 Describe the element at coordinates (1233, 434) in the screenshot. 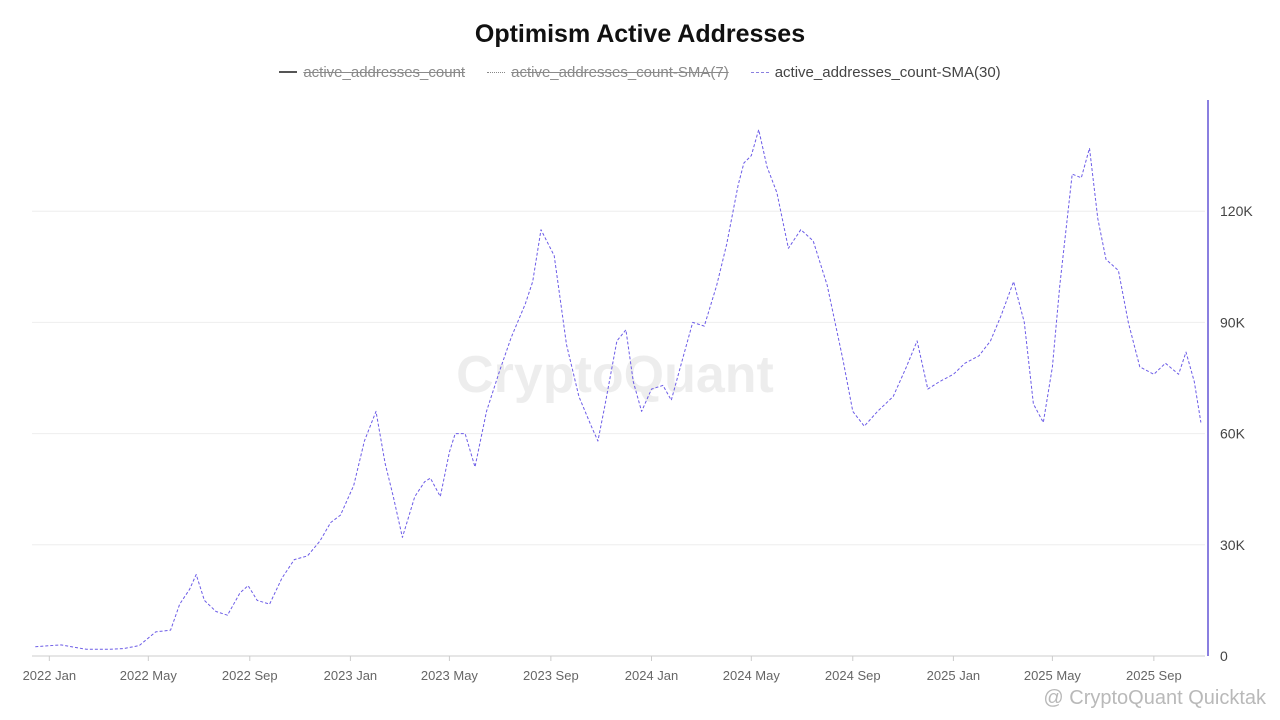

I see `y-tick-label: 60K` at that location.